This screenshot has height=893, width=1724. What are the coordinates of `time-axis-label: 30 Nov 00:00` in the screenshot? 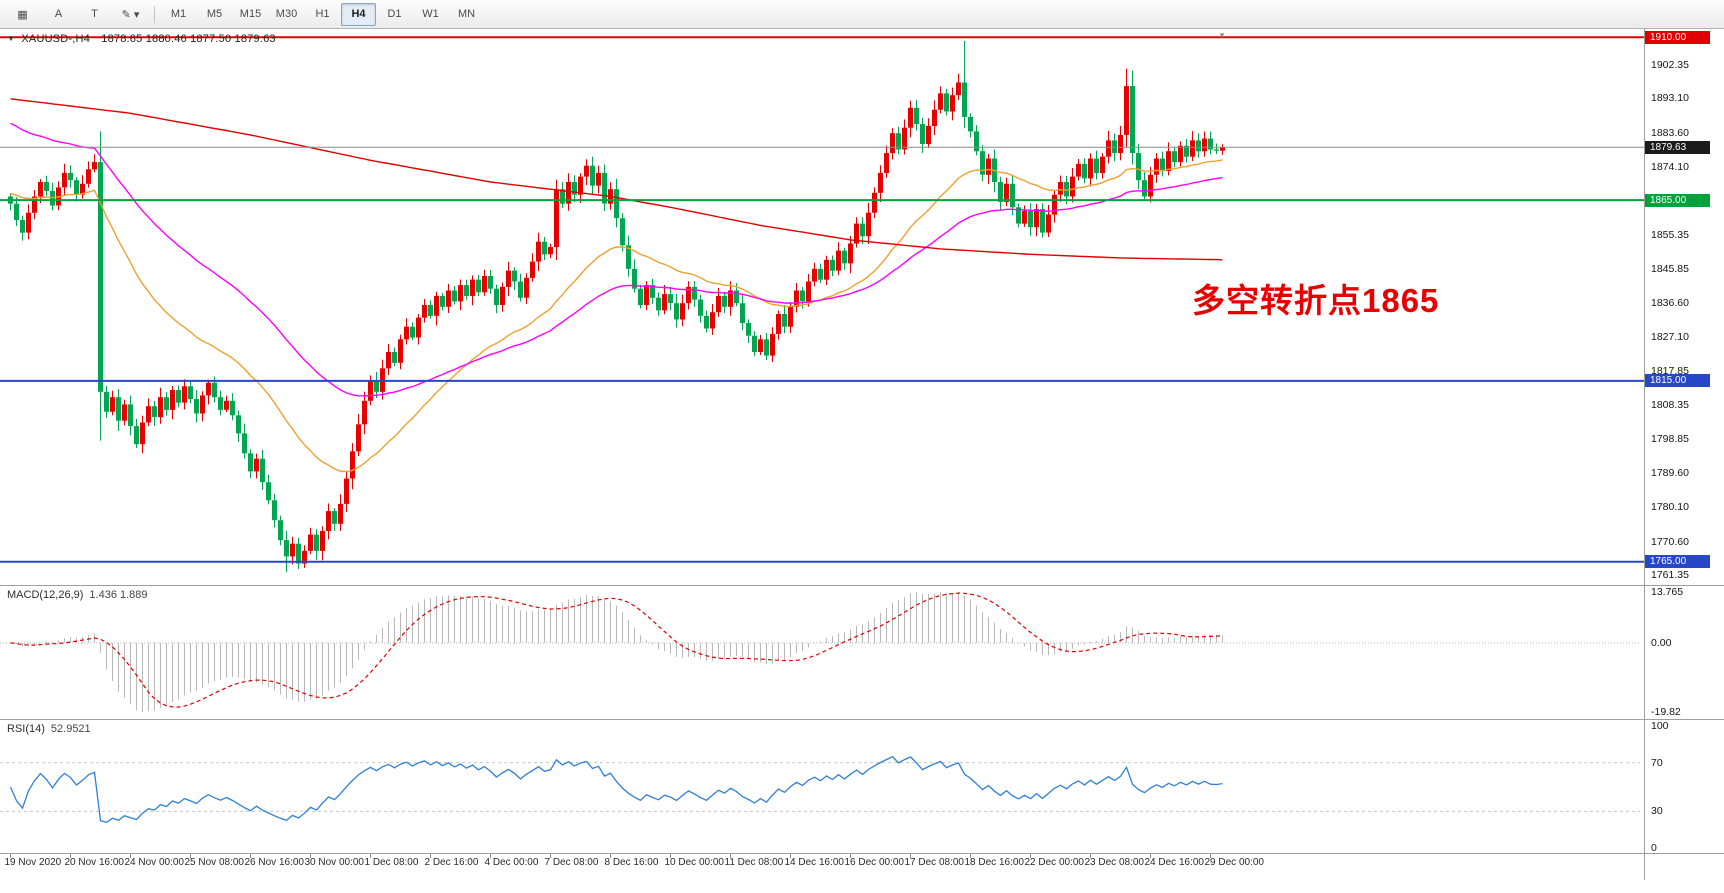 It's located at (334, 862).